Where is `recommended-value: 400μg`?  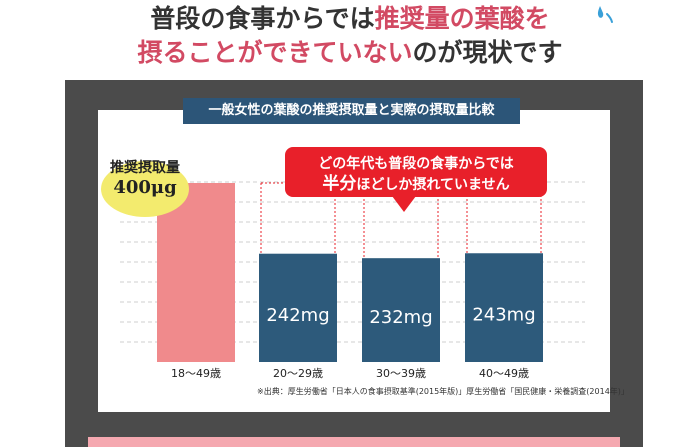
recommended-value: 400μg is located at coordinates (145, 187).